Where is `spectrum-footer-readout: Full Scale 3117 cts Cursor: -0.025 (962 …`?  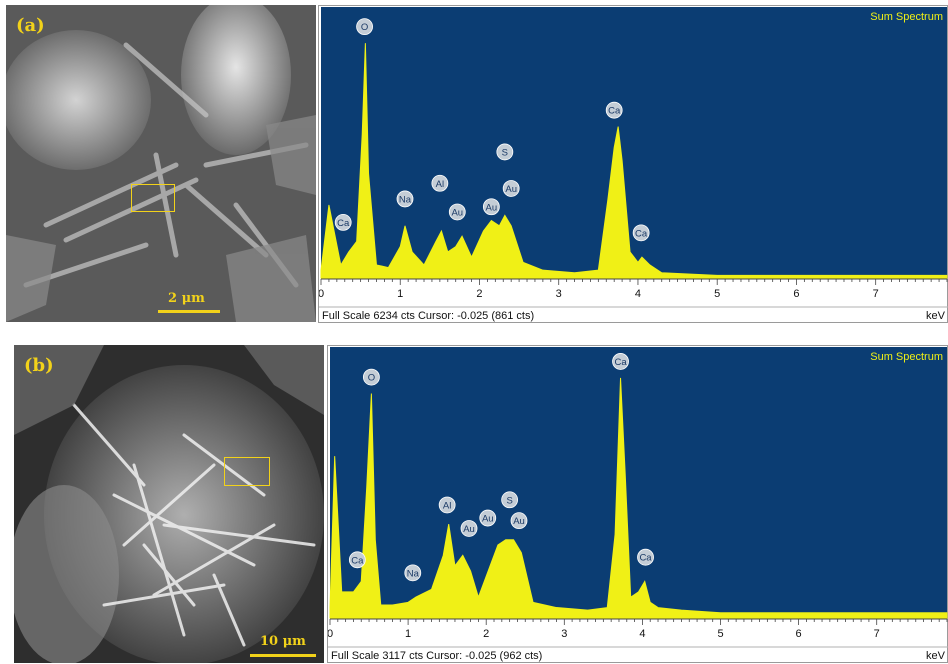
spectrum-footer-readout: Full Scale 3117 cts Cursor: -0.025 (962 … is located at coordinates (436, 656).